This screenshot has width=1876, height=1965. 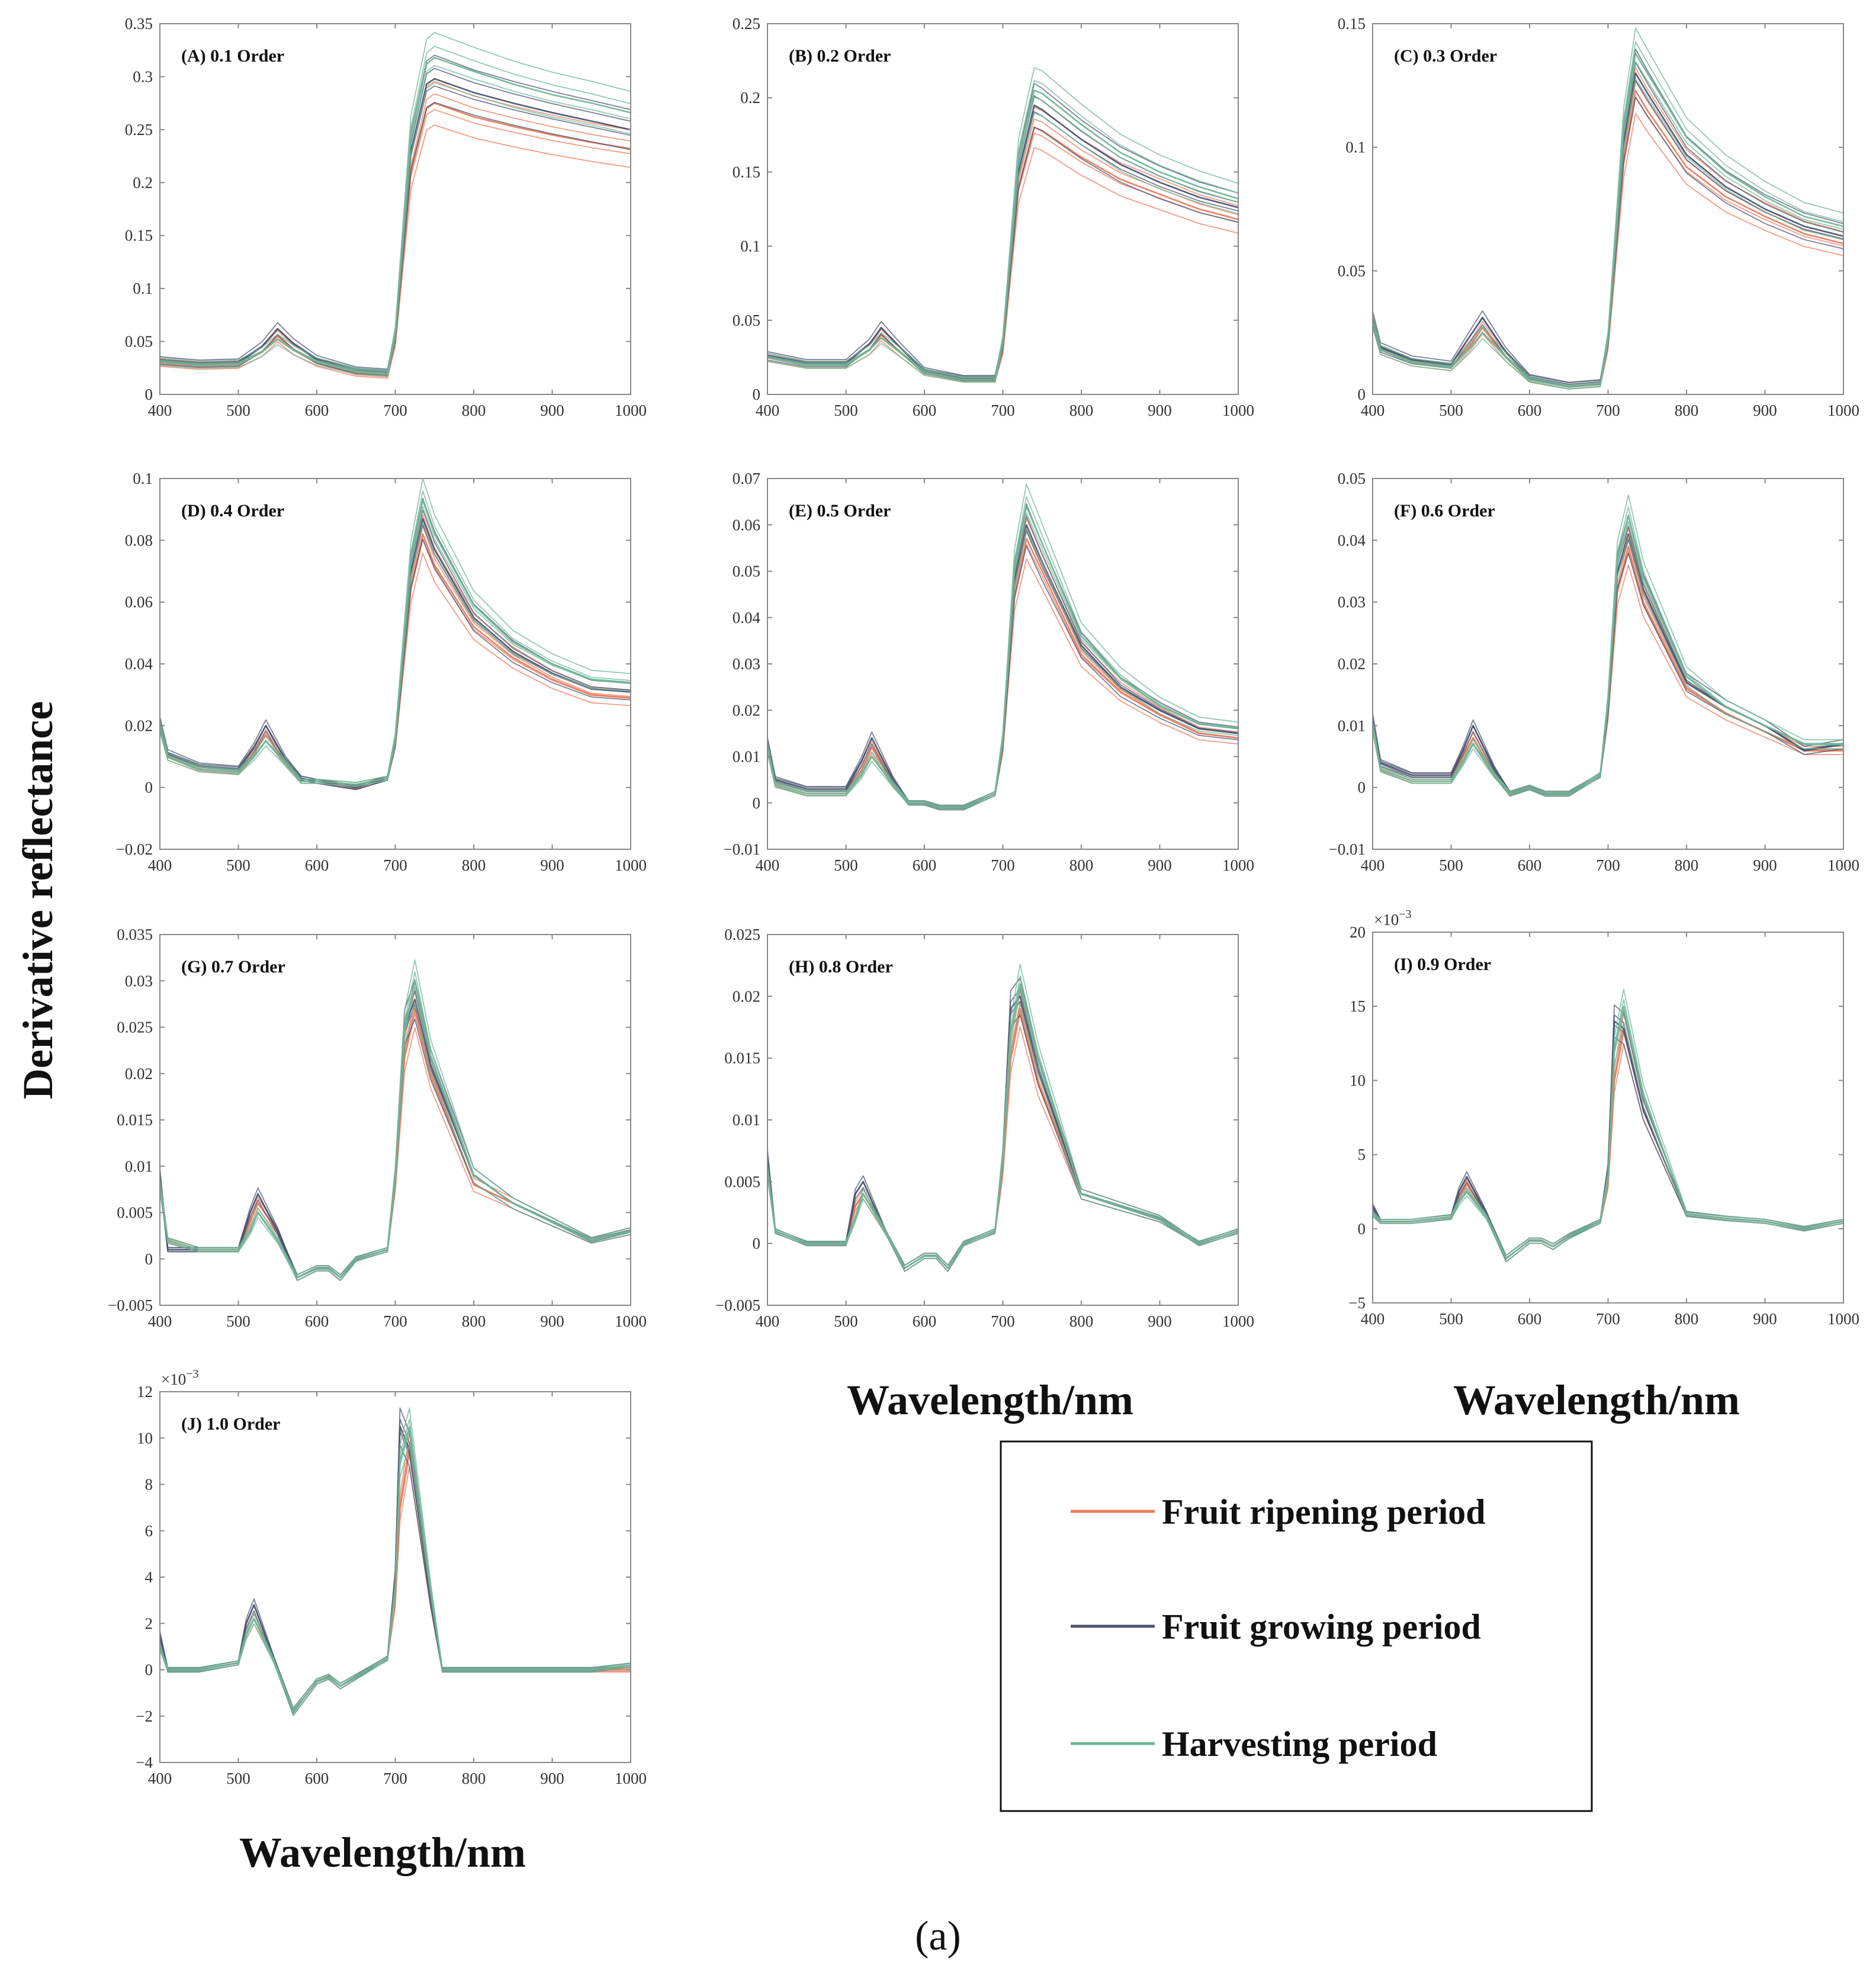 What do you see at coordinates (841, 967) in the screenshot?
I see `panel-title: (H) 0.8 Order` at bounding box center [841, 967].